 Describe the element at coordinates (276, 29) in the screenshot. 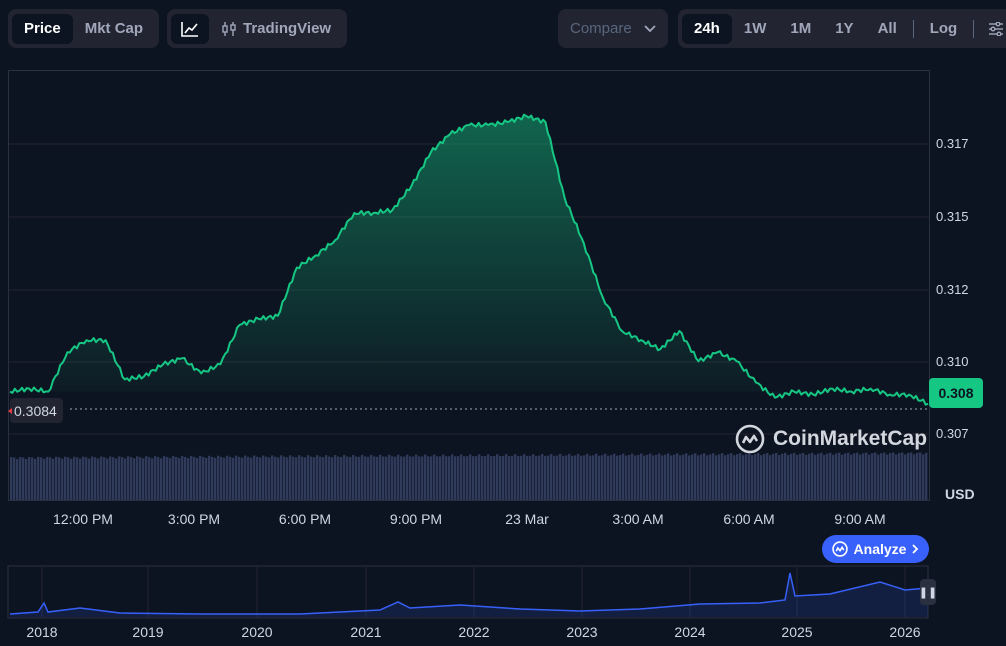

I see `tradingview-button: TradingView` at that location.